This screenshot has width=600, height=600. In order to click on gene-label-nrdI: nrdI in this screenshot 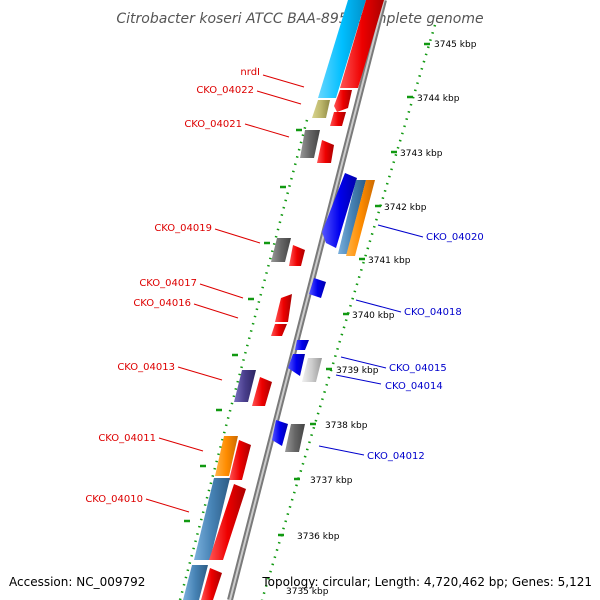, I will do `click(250, 72)`.